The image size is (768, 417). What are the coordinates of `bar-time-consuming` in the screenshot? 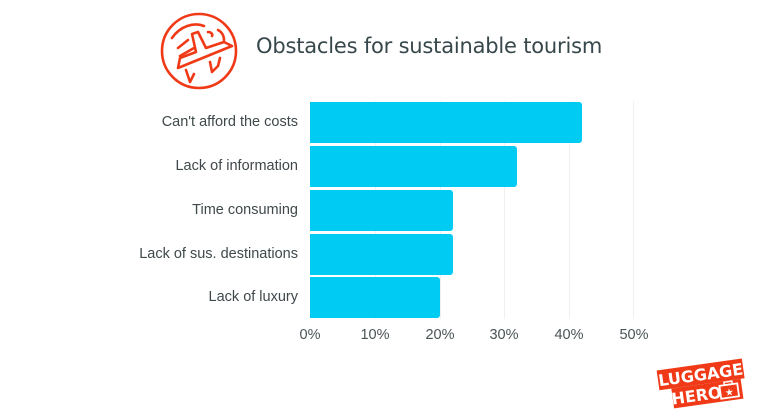 It's located at (381, 210).